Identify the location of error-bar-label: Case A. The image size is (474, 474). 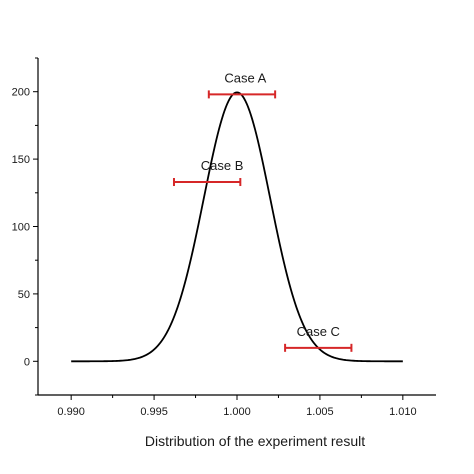
(245, 77).